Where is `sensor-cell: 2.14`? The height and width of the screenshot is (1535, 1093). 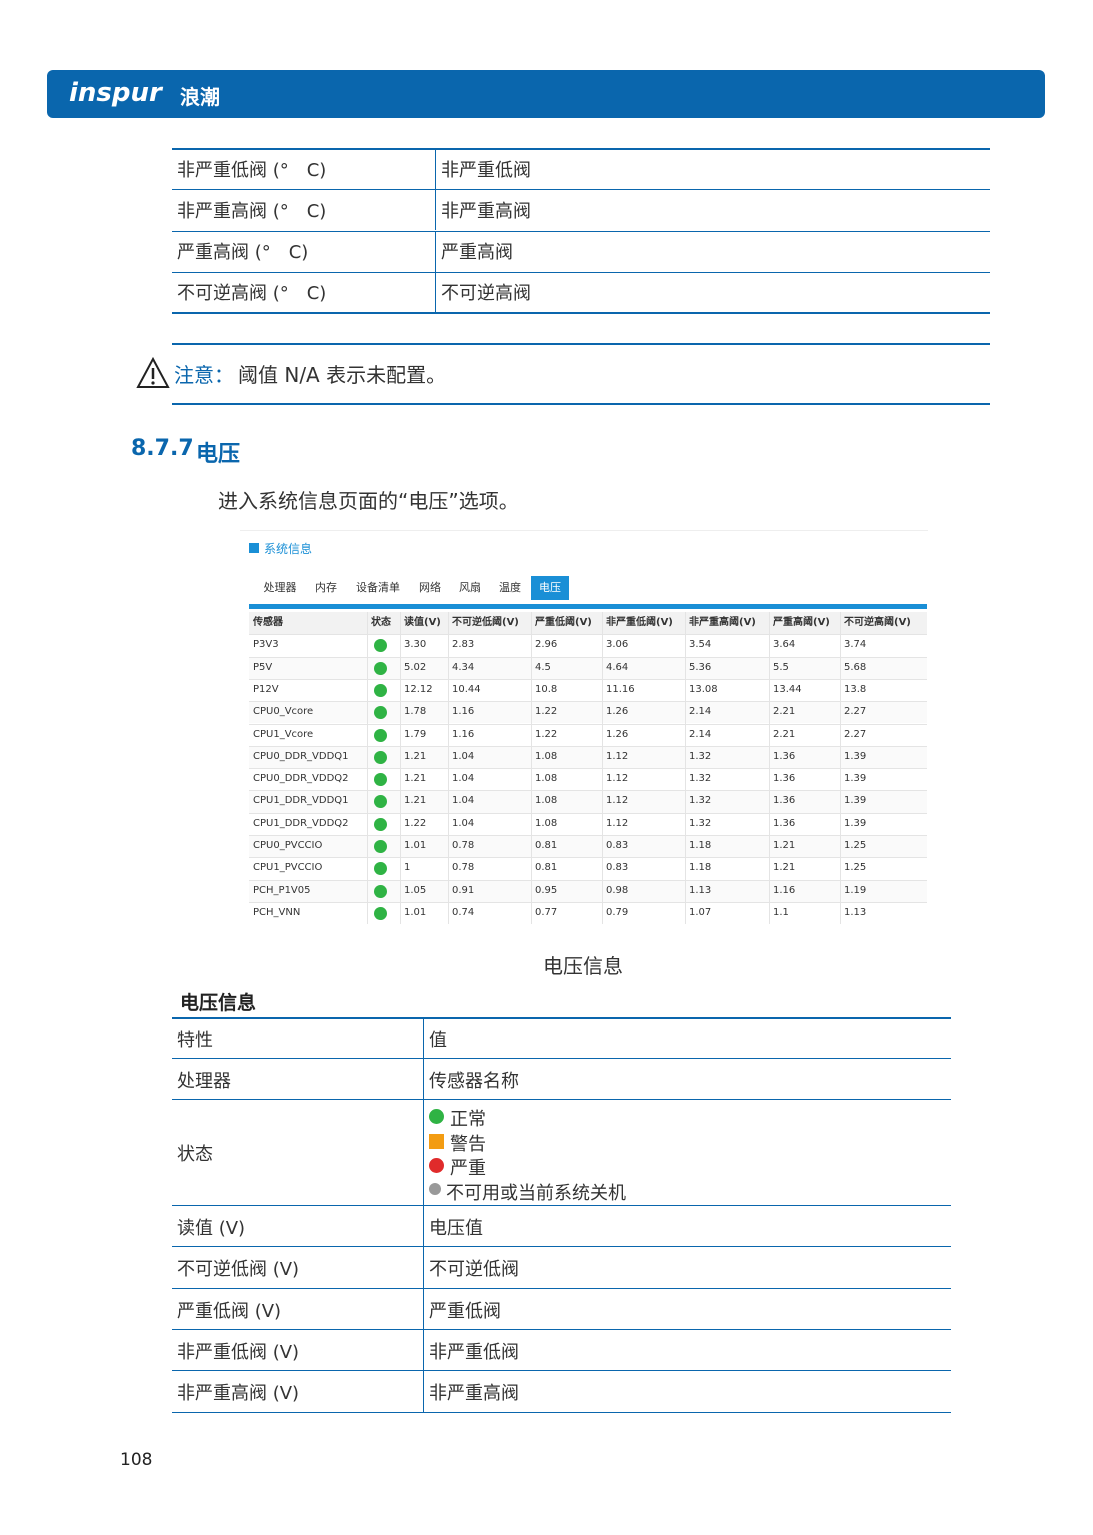
sensor-cell: 2.14 is located at coordinates (700, 712).